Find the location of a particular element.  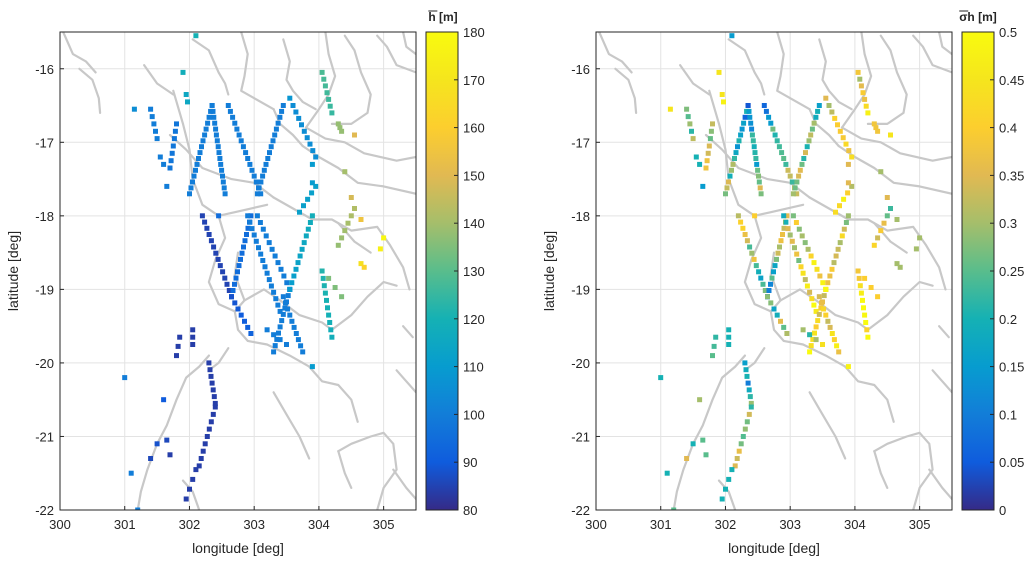

colorbar-tick-label: 170 is located at coordinates (474, 80).